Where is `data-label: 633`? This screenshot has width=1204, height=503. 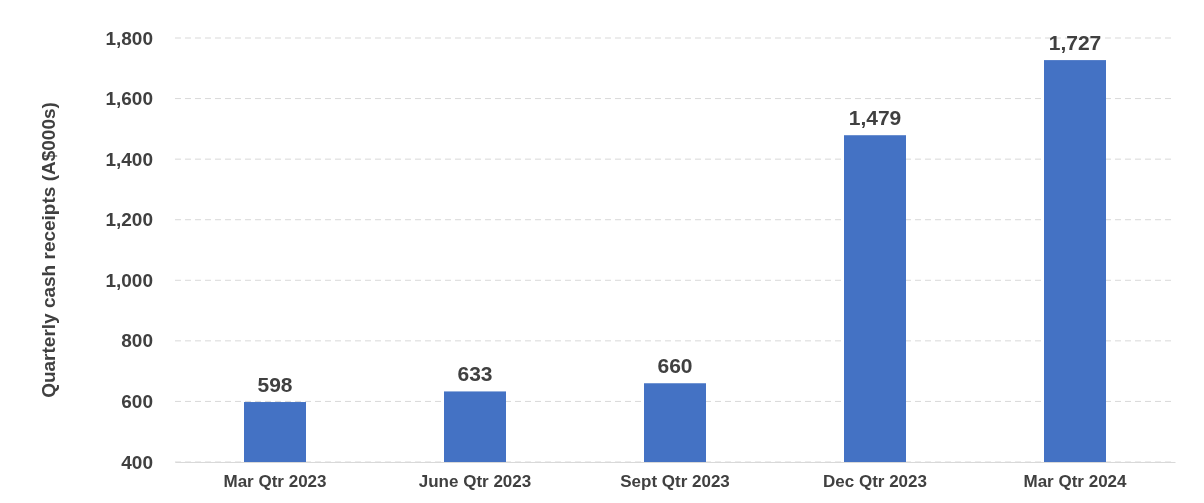 data-label: 633 is located at coordinates (475, 374).